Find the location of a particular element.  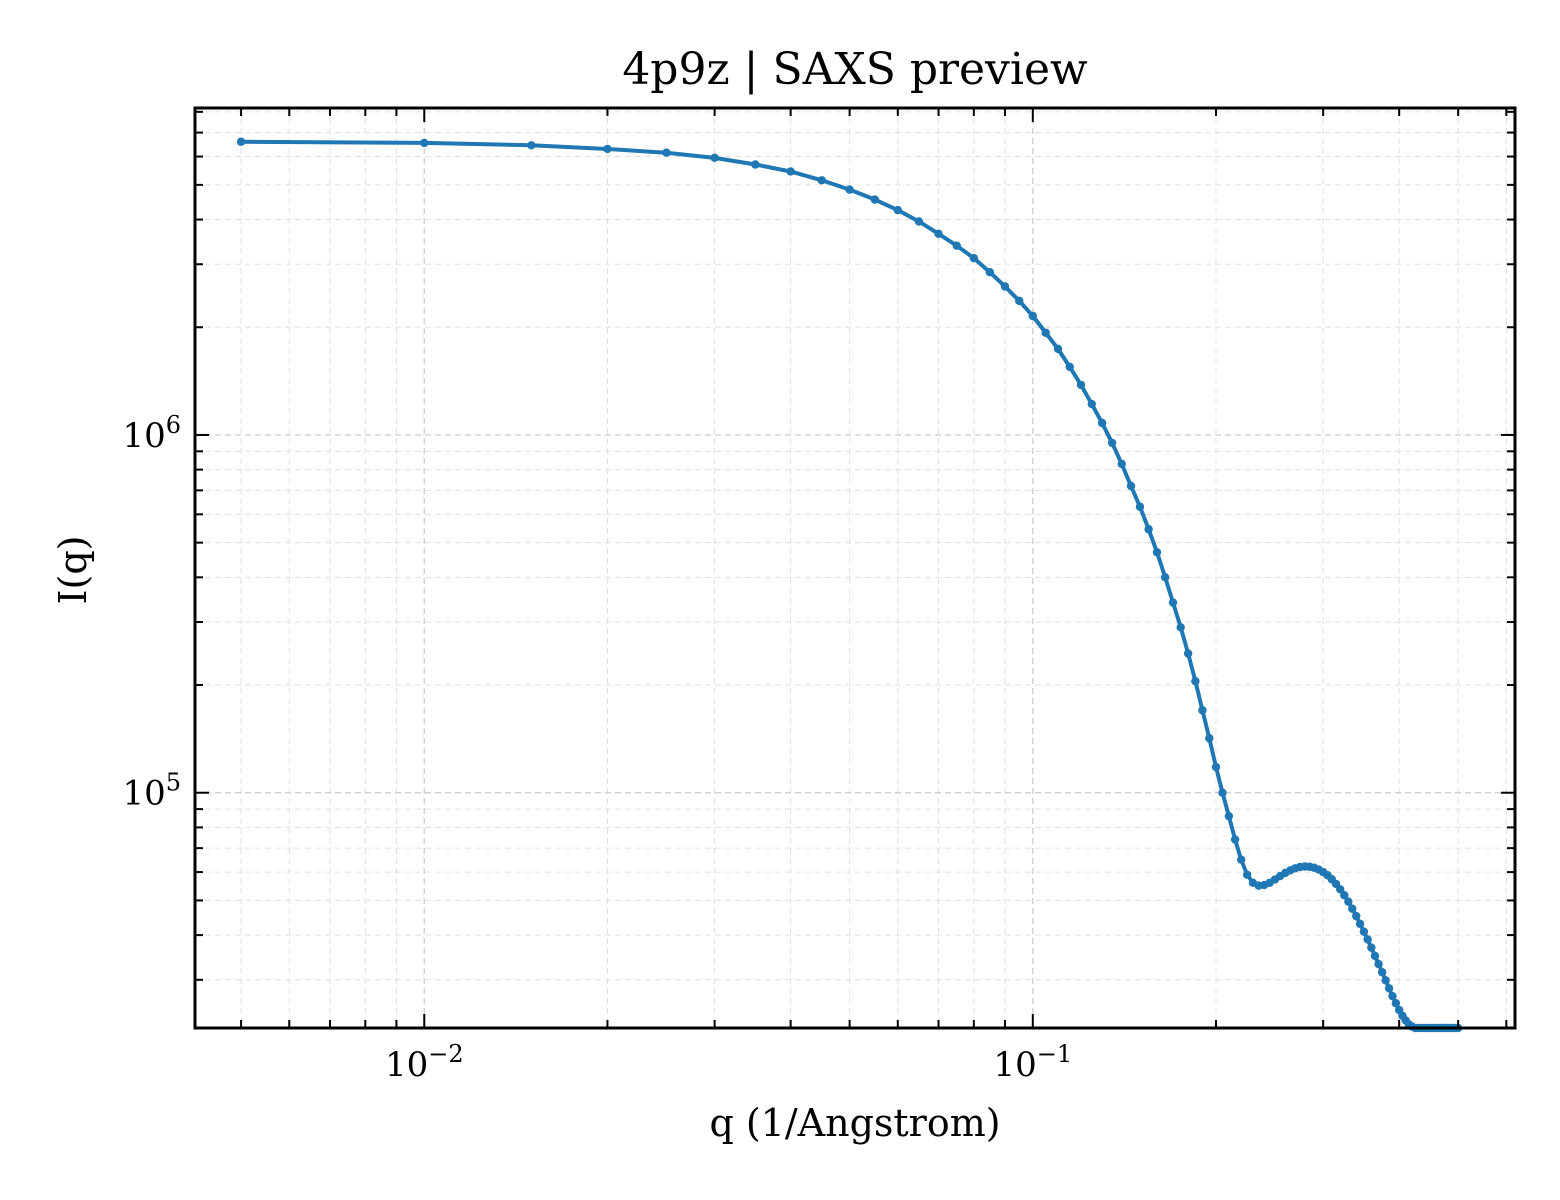

y-tick-label: 10⁵ is located at coordinates (151, 791).